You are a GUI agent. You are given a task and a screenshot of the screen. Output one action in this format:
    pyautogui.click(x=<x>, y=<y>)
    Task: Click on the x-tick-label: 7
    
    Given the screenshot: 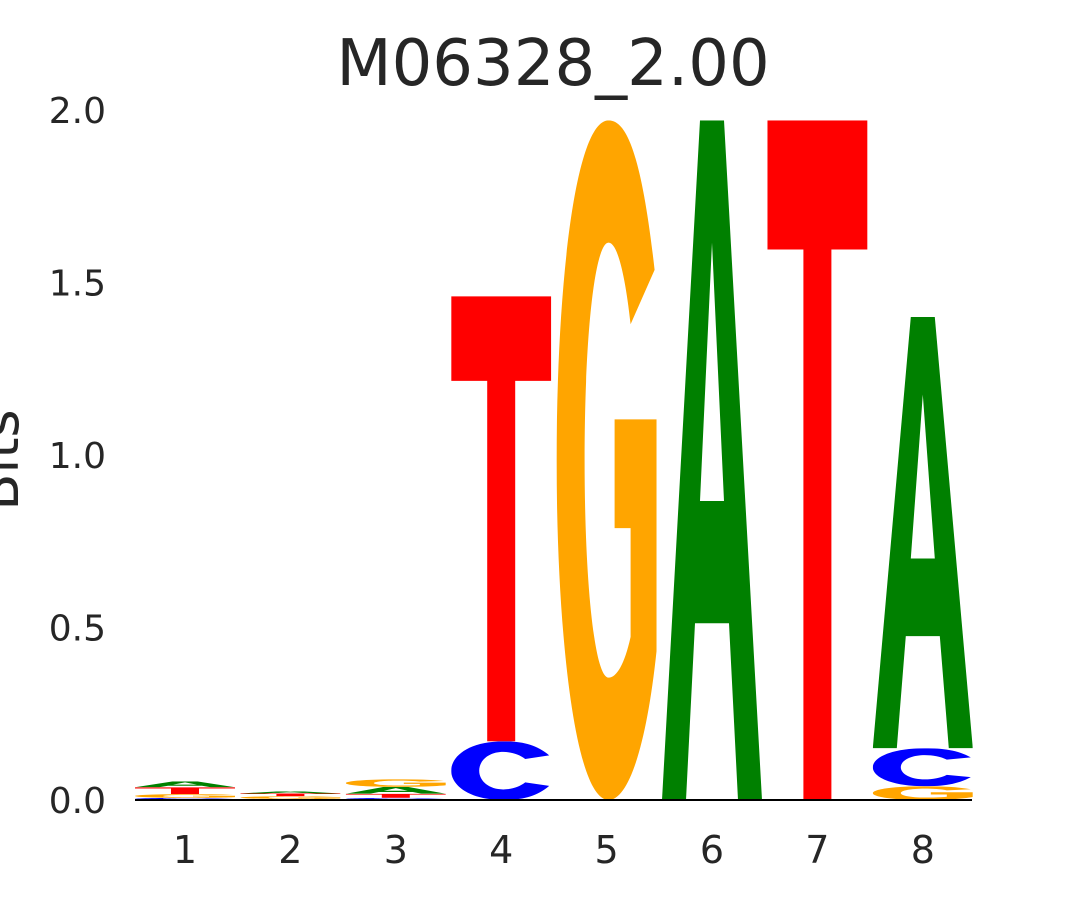 What is the action you would take?
    pyautogui.click(x=817, y=850)
    